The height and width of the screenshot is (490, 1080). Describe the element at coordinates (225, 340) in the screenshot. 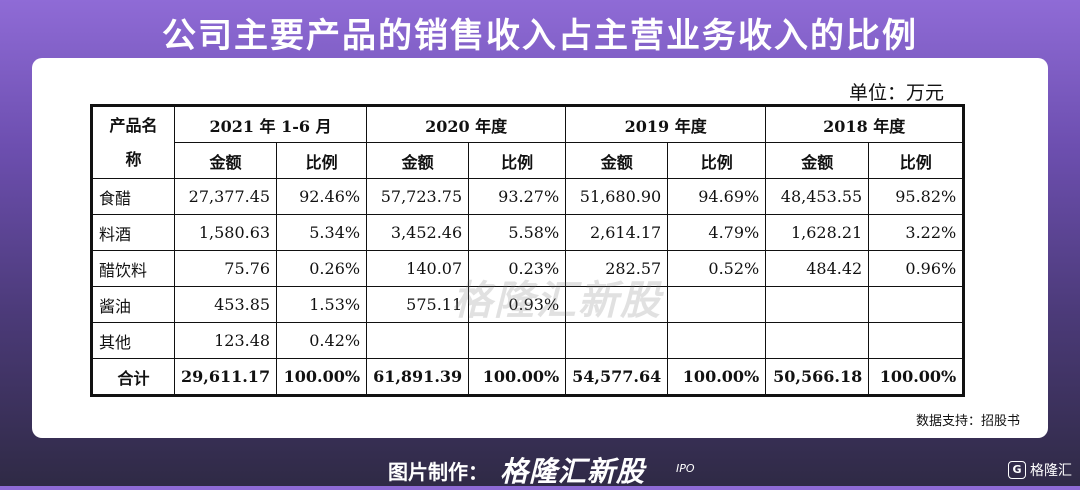

I see `cell-amount: 123.48` at that location.